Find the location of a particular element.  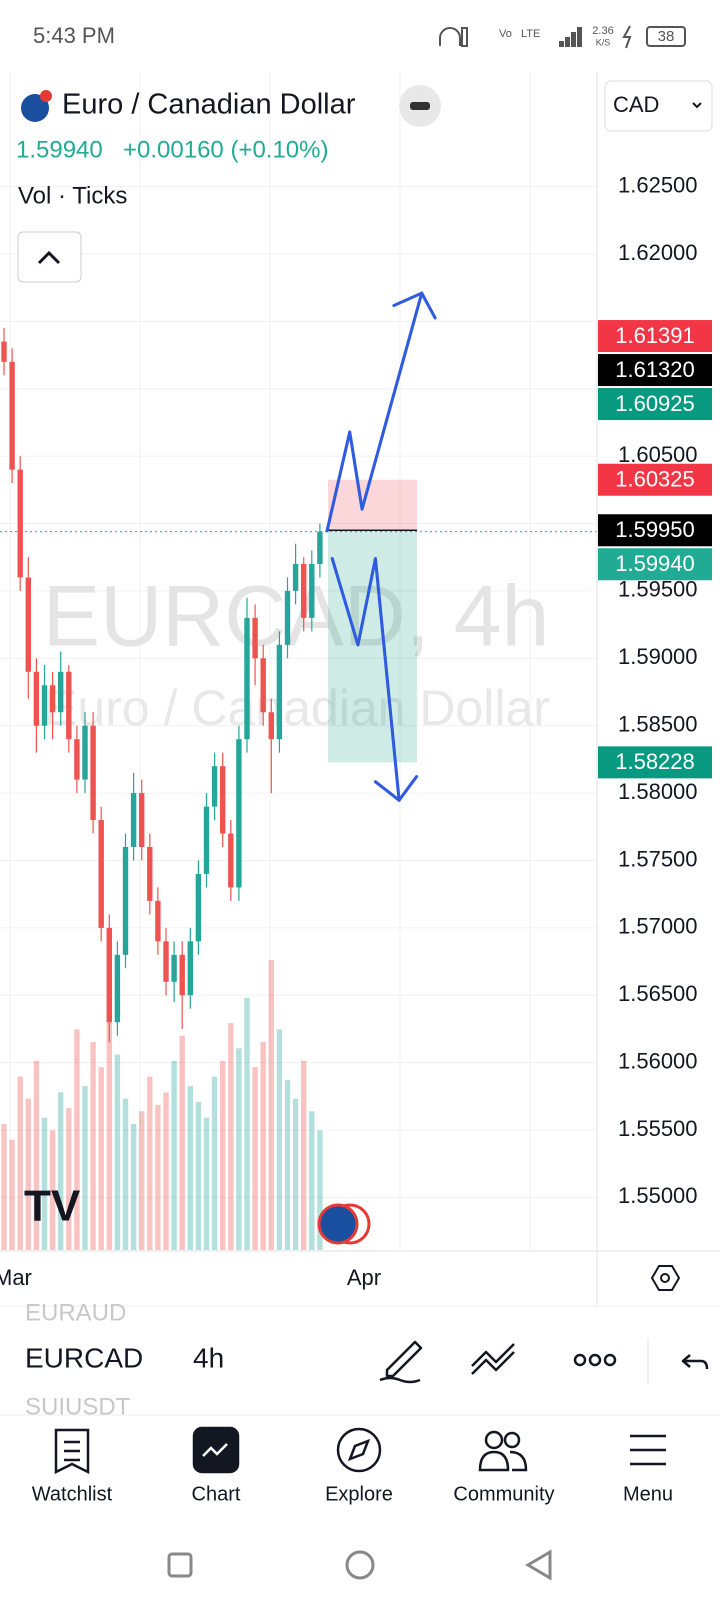

currency-select is located at coordinates (658, 106).